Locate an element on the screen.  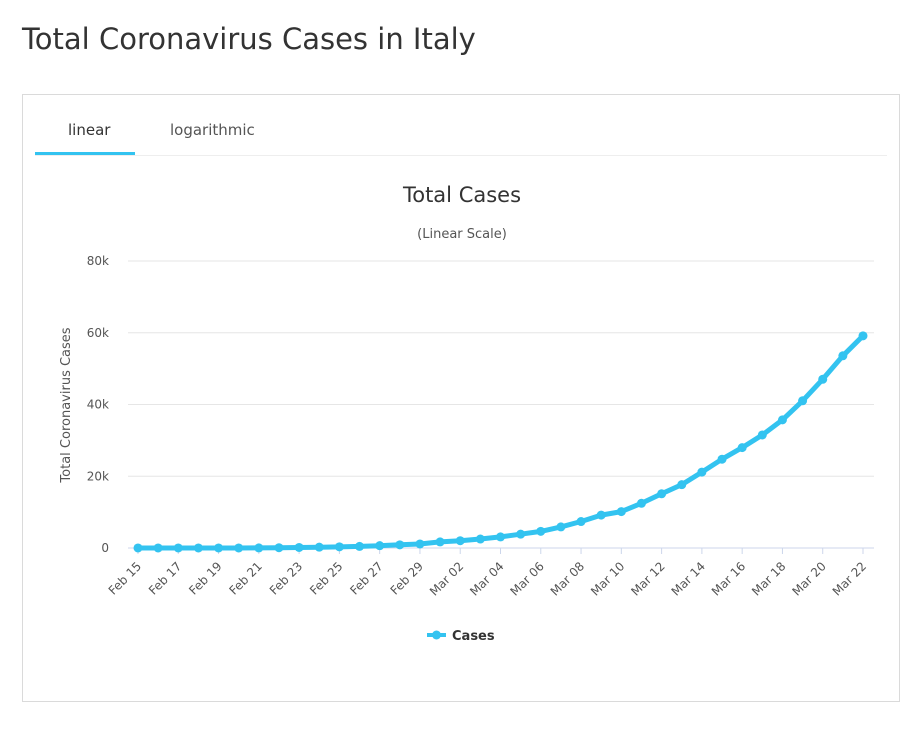
active-tab-indicator is located at coordinates (85, 153).